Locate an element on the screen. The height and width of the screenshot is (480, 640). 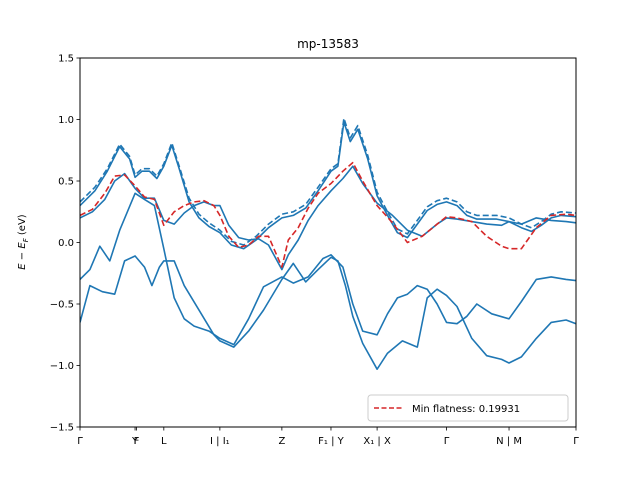
chart-title: mp-13583 is located at coordinates (328, 44).